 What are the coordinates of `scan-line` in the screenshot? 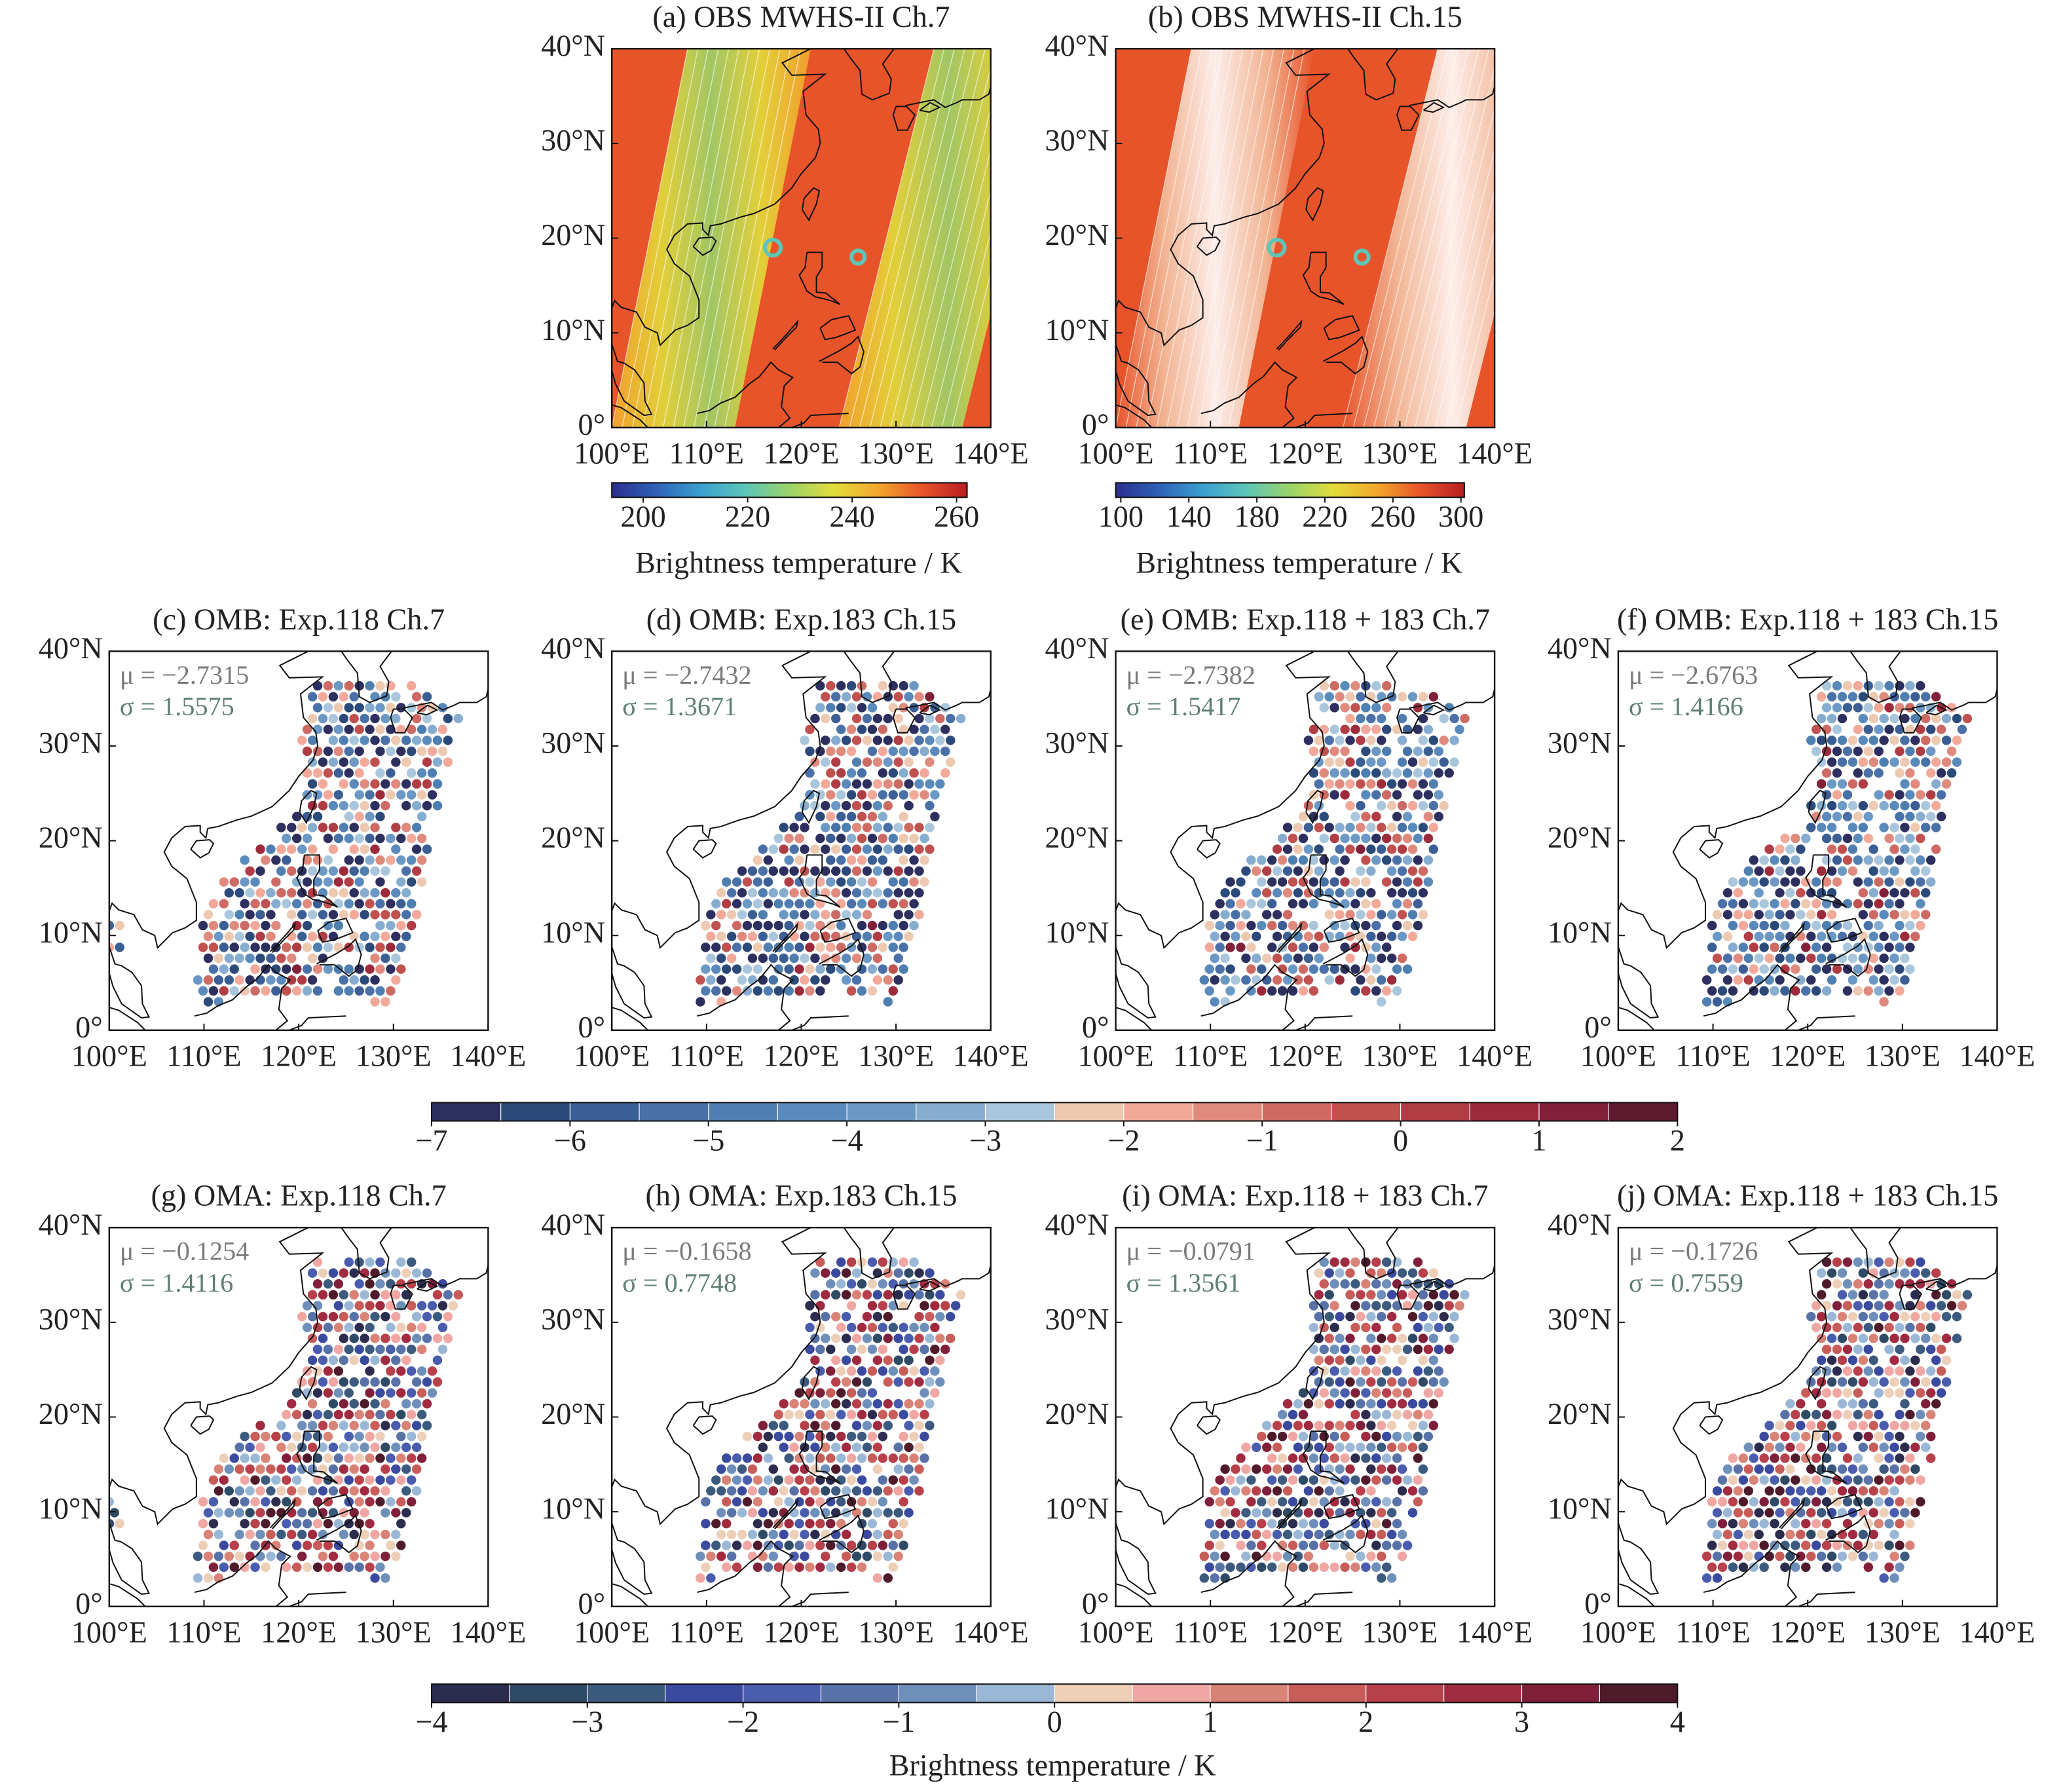 It's located at (1431, 238).